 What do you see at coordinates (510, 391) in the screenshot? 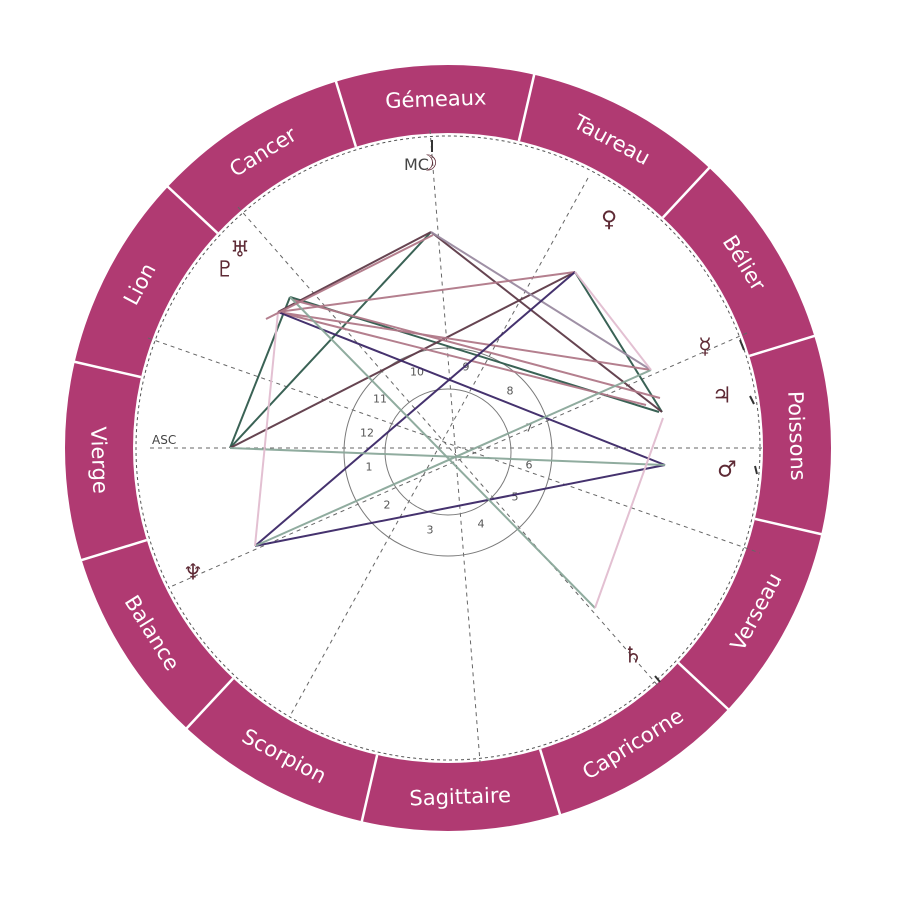
I see `house-number-8: 8` at bounding box center [510, 391].